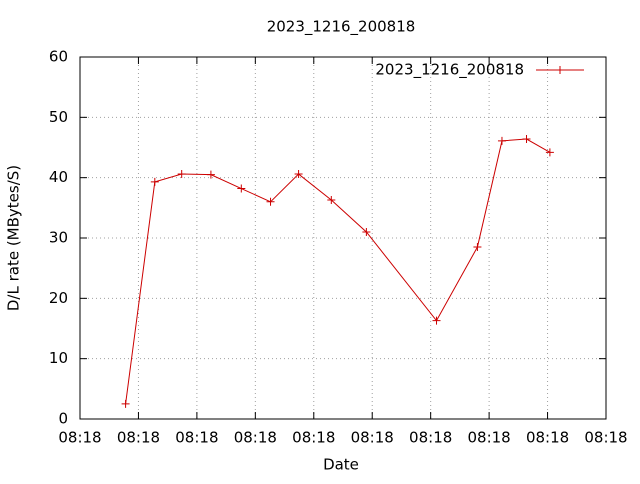 The image size is (640, 484). I want to click on y-axis-label: D/L rate (MBytes/S), so click(14, 238).